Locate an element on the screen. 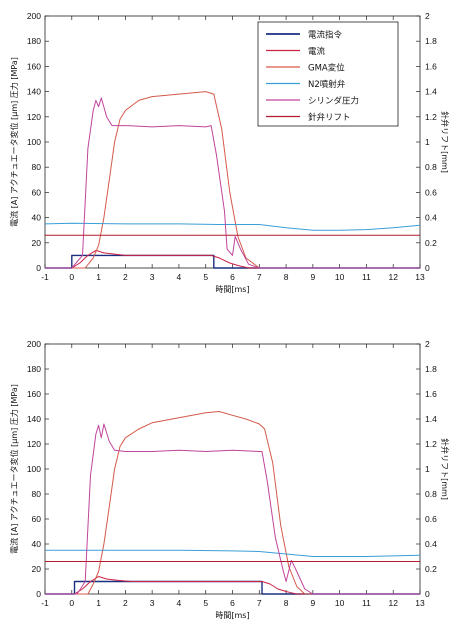 The width and height of the screenshot is (450, 629). legend-label: N2噴射弁 is located at coordinates (327, 84).